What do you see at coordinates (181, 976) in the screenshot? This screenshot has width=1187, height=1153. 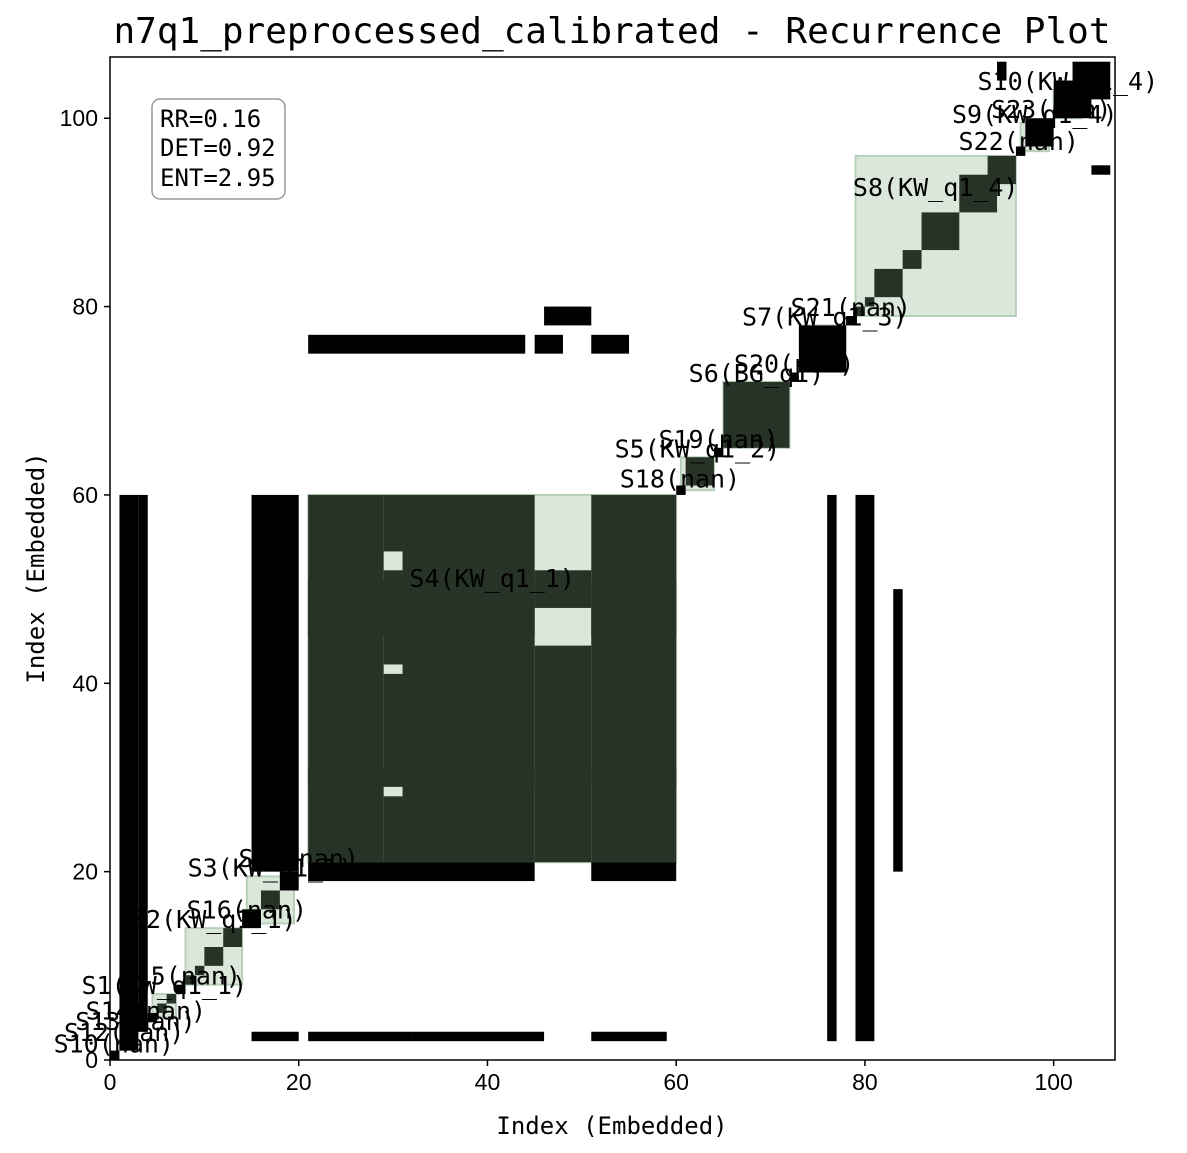 I see `segment-label: S15(nan)` at bounding box center [181, 976].